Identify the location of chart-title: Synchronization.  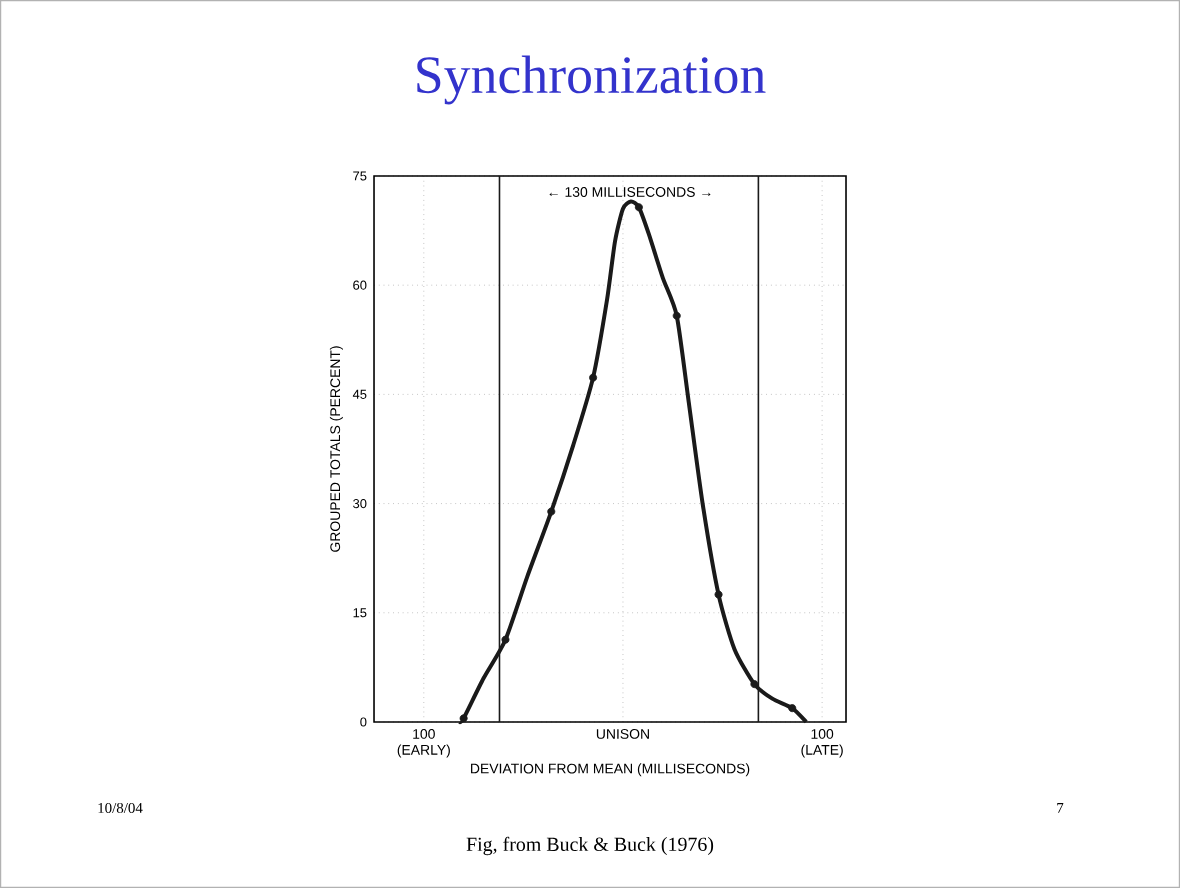
(591, 80).